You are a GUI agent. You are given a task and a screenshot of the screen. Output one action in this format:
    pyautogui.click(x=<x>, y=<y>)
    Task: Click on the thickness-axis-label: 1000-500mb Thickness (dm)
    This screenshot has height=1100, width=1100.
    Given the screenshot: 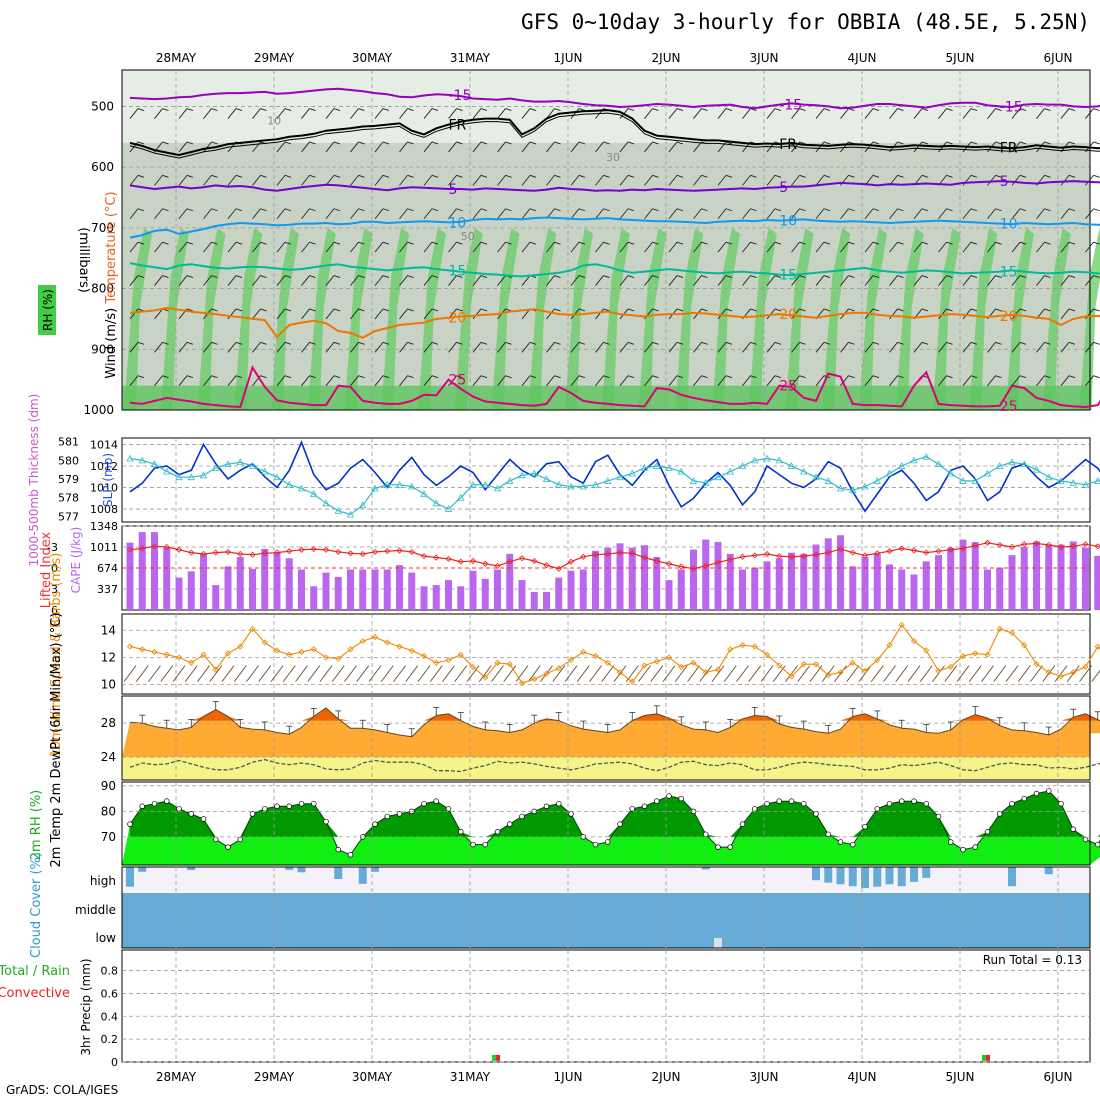 What is the action you would take?
    pyautogui.click(x=34, y=480)
    